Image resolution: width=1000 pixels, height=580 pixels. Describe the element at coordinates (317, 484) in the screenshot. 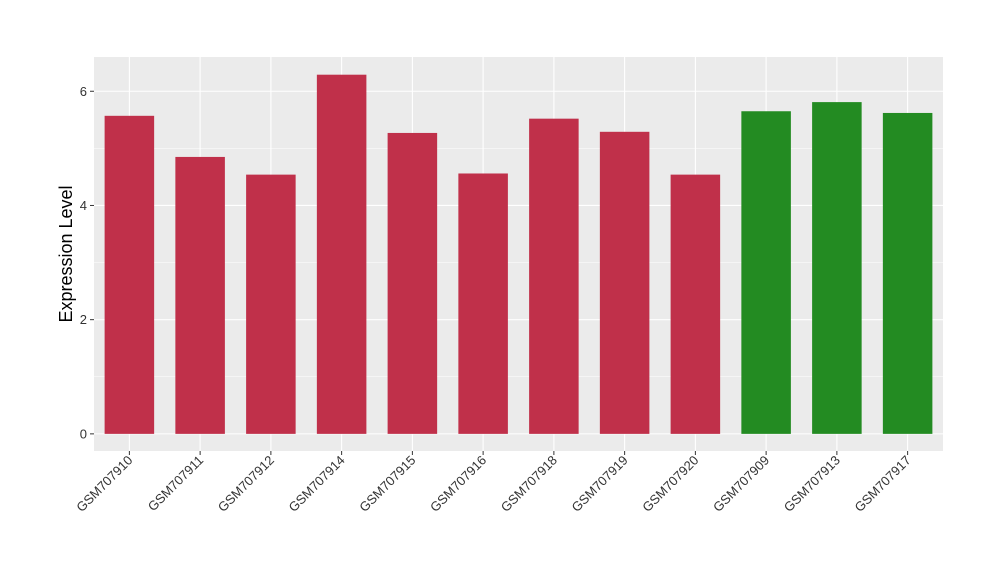

I see `x-tick-label: GSM707914` at that location.